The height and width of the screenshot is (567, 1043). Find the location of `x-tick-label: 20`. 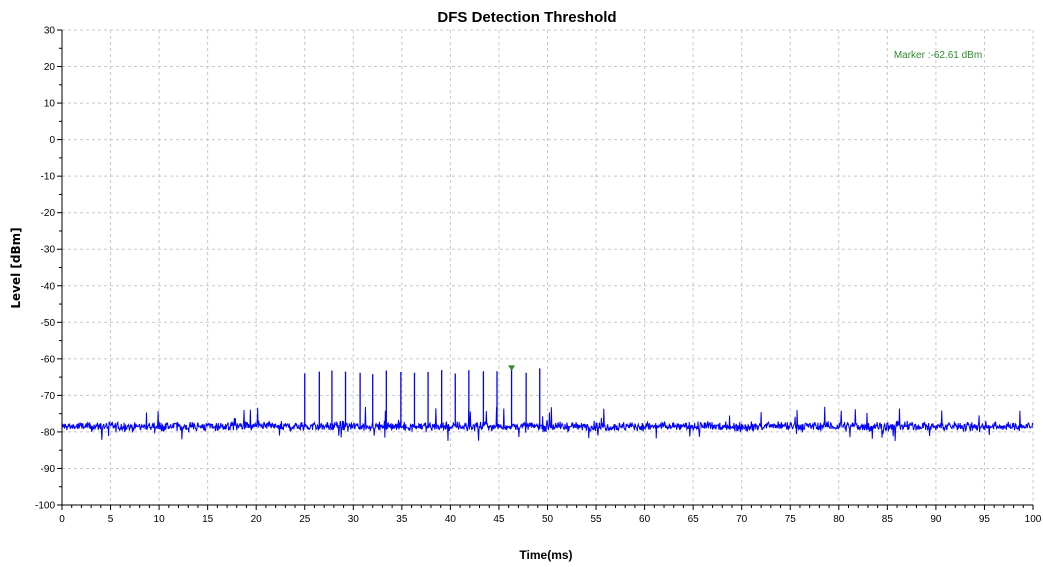

x-tick-label: 20 is located at coordinates (257, 519).